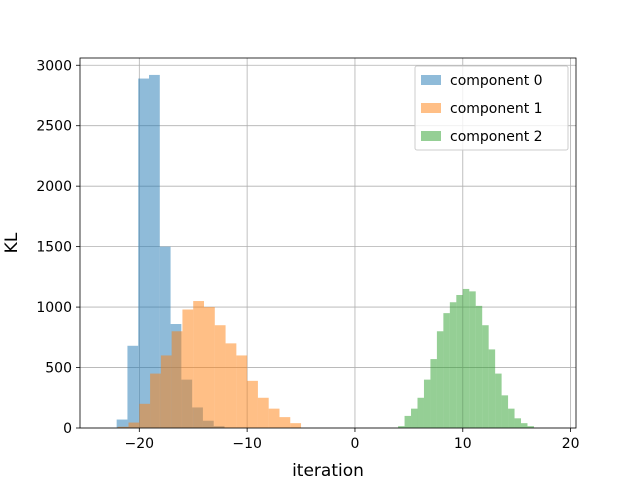 This screenshot has width=640, height=484. I want to click on legend: component 0 component 1 component 2, so click(491, 108).